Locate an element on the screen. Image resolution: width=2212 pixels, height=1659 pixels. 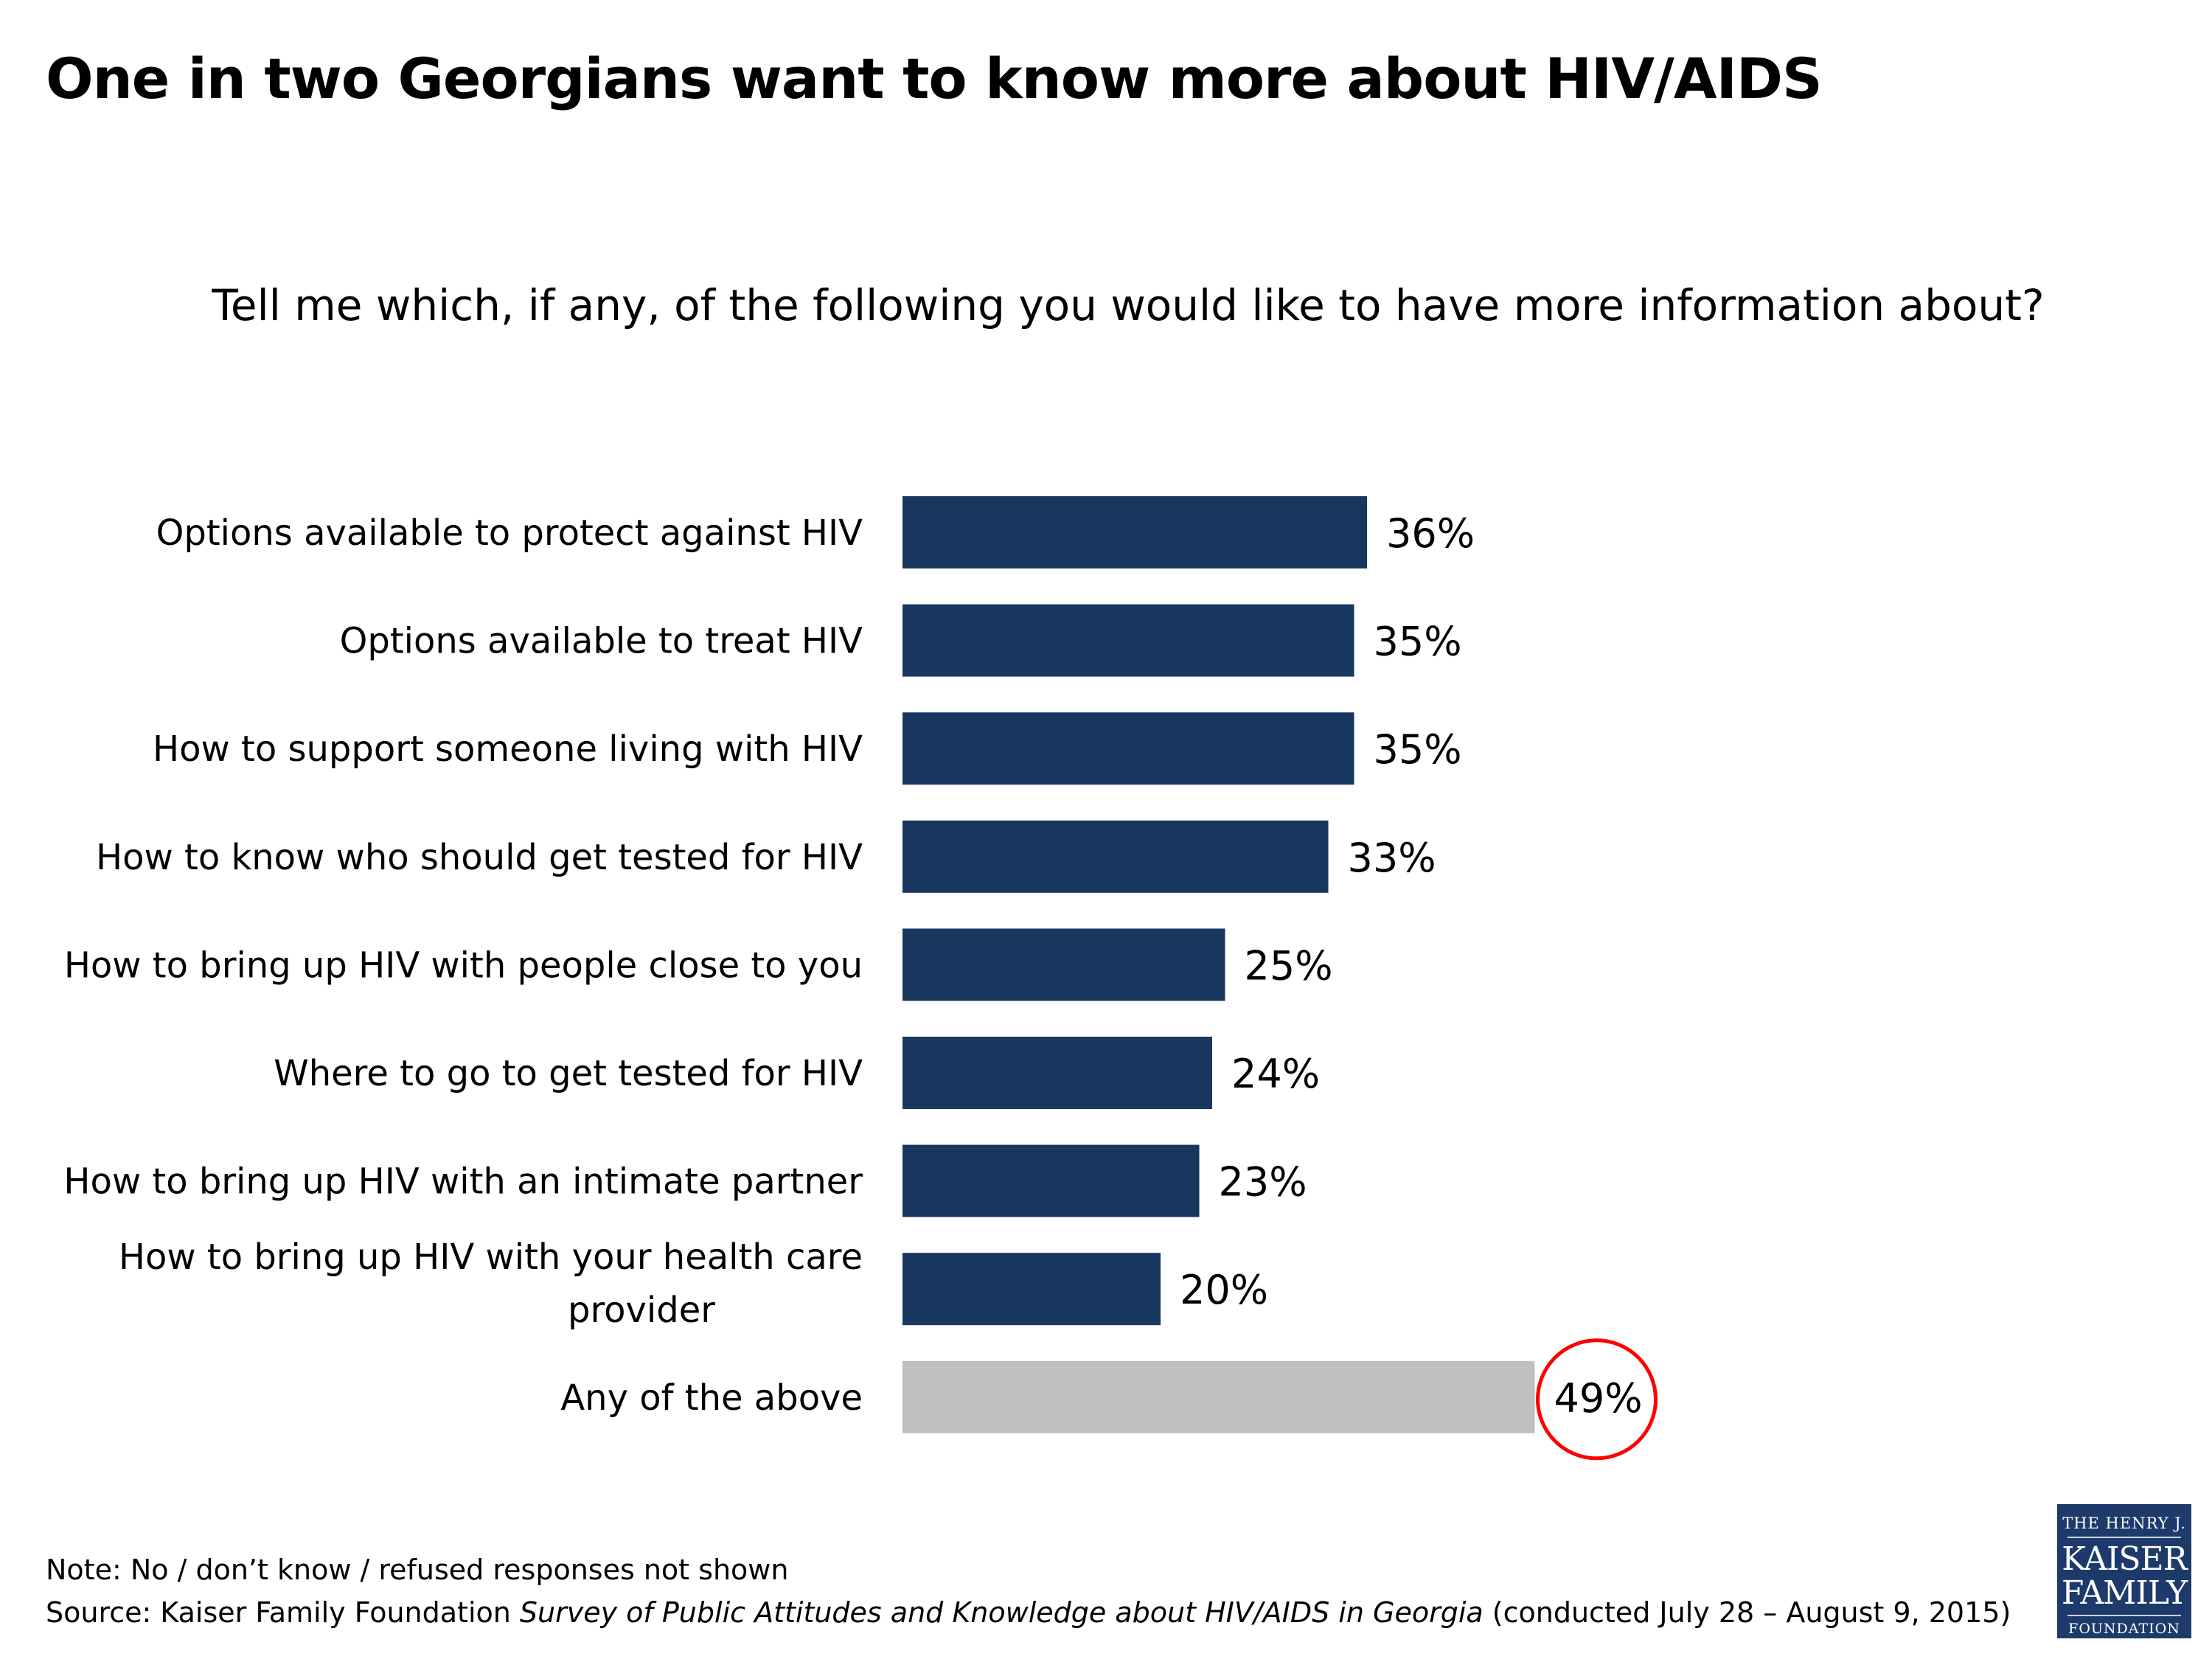
bar-any-of-the-above is located at coordinates (1218, 1396).